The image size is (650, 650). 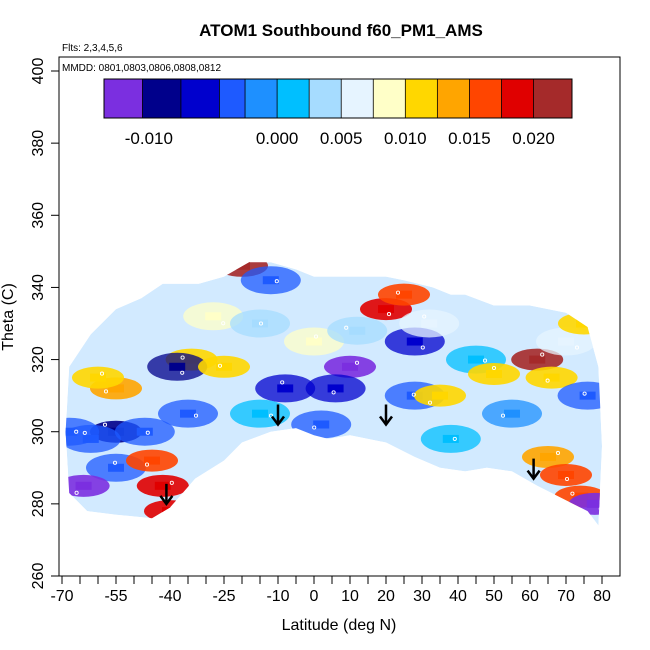 What do you see at coordinates (61, 596) in the screenshot?
I see `x-tick-label: -70` at bounding box center [61, 596].